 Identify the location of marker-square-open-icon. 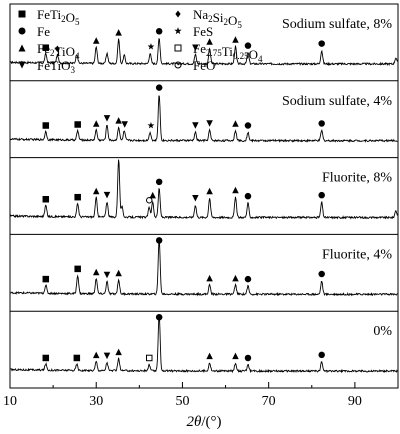
(149, 358).